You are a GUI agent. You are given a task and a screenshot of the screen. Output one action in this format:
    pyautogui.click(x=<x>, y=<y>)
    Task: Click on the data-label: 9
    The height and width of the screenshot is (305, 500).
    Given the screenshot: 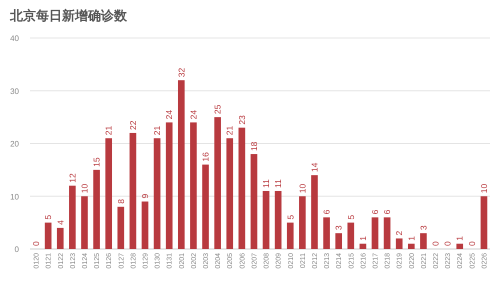 What is the action you would take?
    pyautogui.click(x=145, y=196)
    